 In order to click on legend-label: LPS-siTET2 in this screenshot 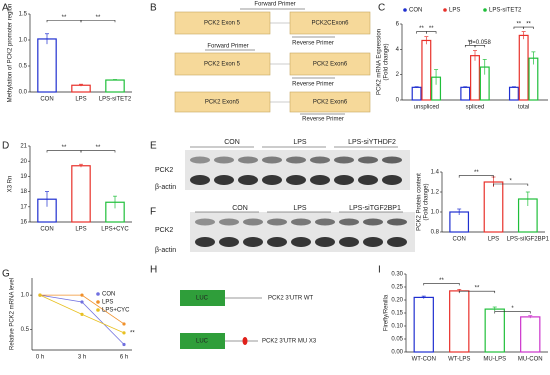, I will do `click(505, 11)`.